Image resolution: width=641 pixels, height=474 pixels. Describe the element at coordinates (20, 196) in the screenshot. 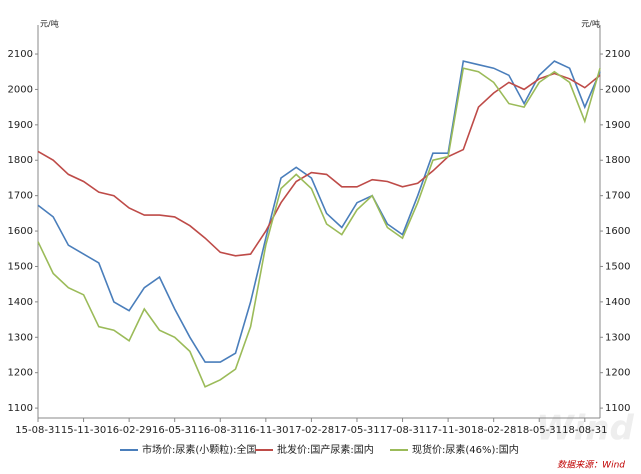

I see `y-tick-label: 1700` at that location.